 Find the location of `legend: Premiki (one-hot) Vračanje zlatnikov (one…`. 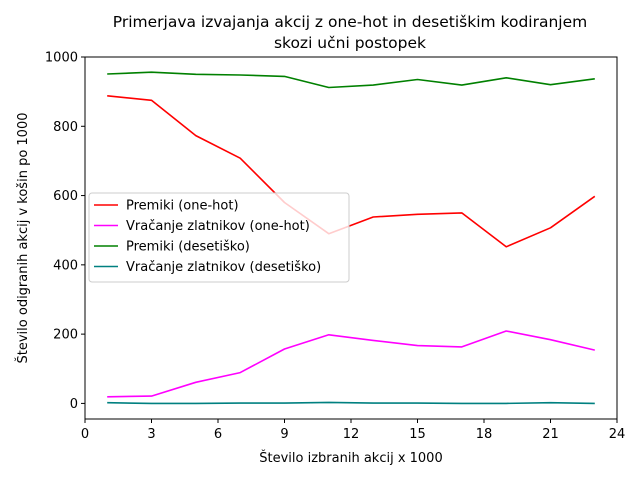

legend: Premiki (one-hot) Vračanje zlatnikov (one… is located at coordinates (219, 237).